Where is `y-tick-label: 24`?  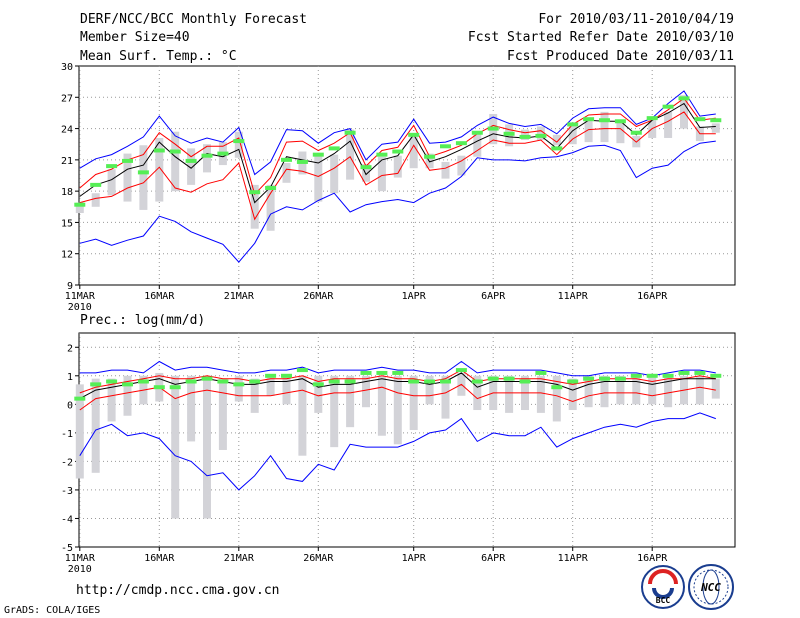 y-tick-label: 24 is located at coordinates (67, 130).